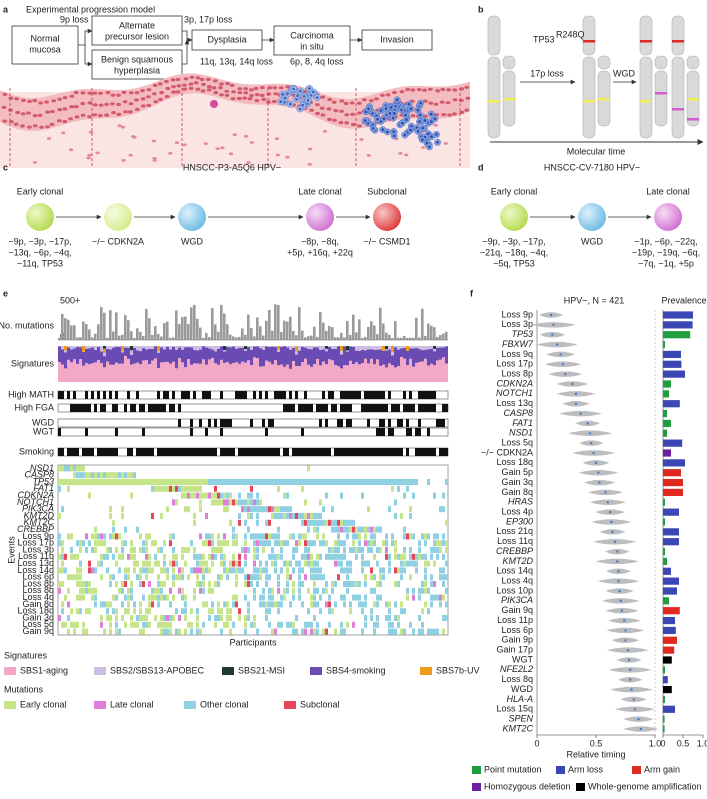 This screenshot has height=799, width=707. What do you see at coordinates (662, 743) in the screenshot?
I see `x-tick-label: 0` at bounding box center [662, 743].